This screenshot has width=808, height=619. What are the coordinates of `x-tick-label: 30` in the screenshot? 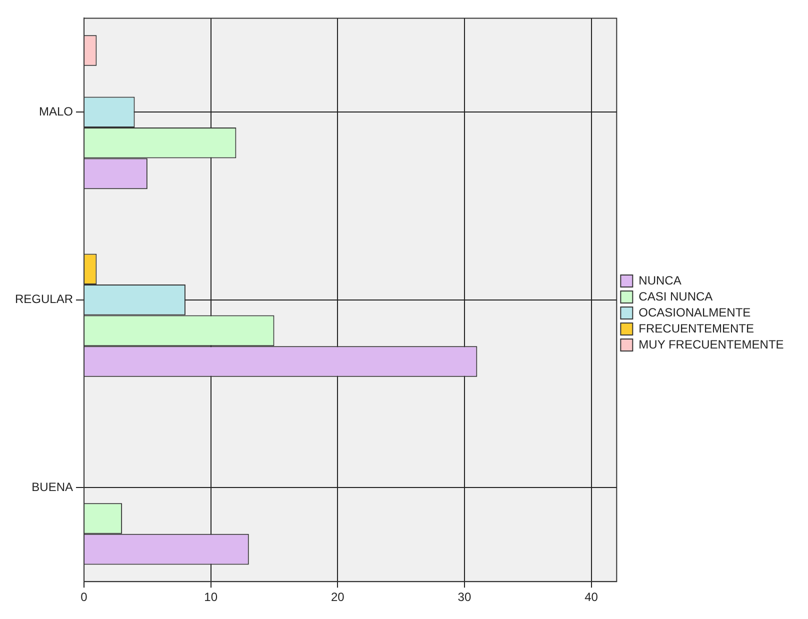 It's located at (465, 597).